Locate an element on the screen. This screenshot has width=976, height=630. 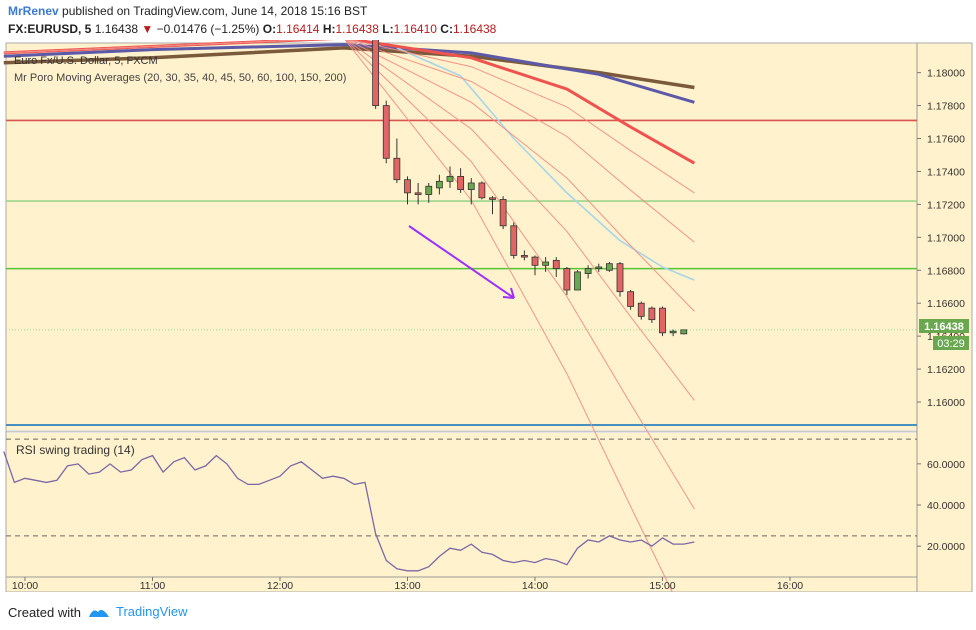
time-tick-label: 15:00 is located at coordinates (662, 586).